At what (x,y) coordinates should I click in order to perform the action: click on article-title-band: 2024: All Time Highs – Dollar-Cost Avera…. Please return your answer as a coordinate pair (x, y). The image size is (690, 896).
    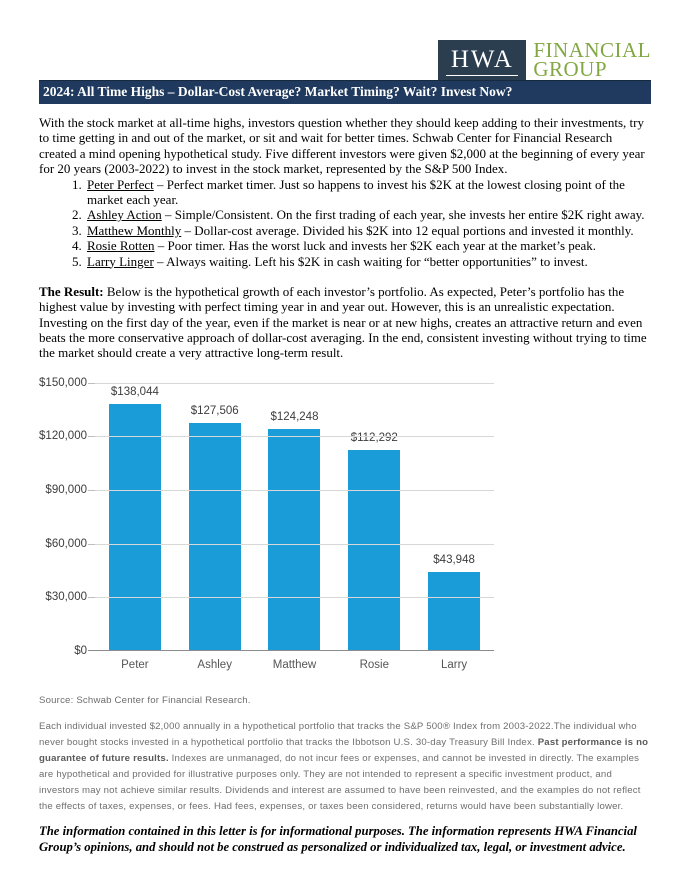
    Looking at the image, I should click on (345, 92).